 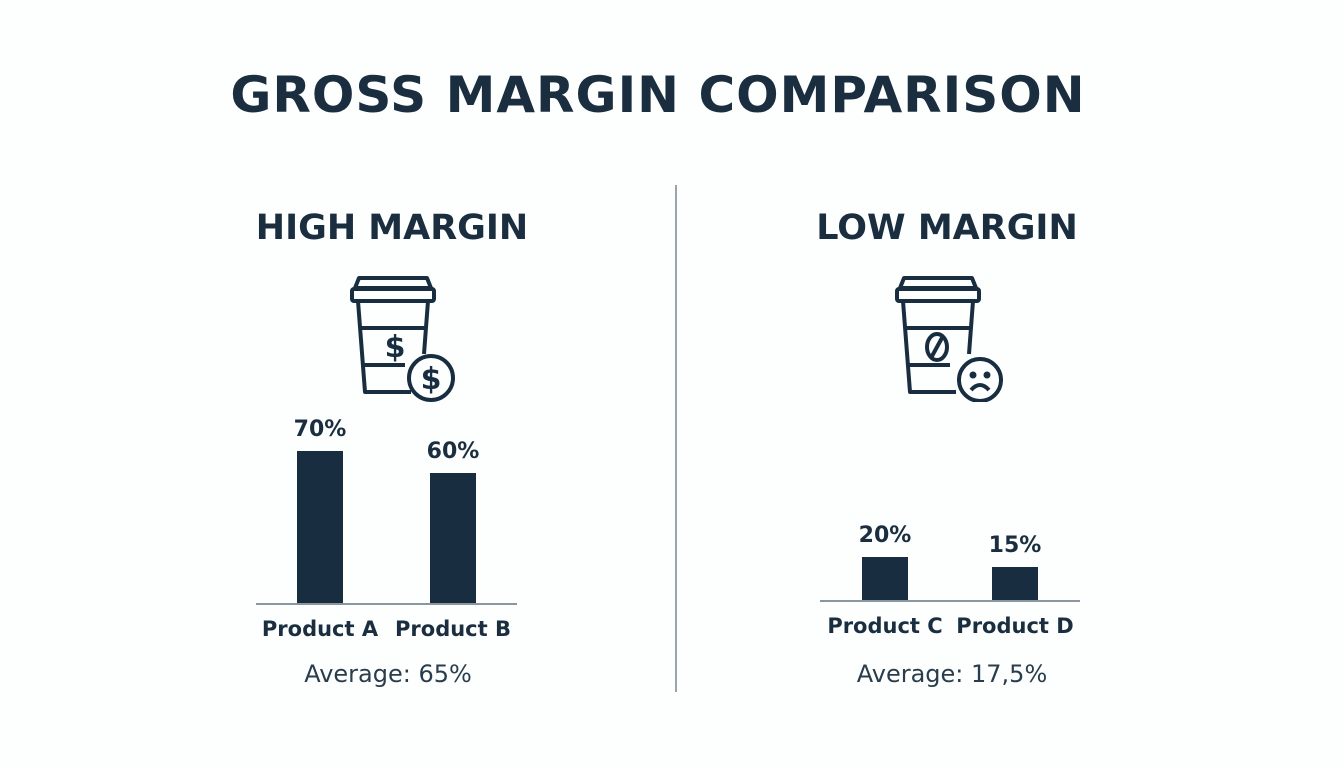 What do you see at coordinates (453, 629) in the screenshot?
I see `category-label: Product B` at bounding box center [453, 629].